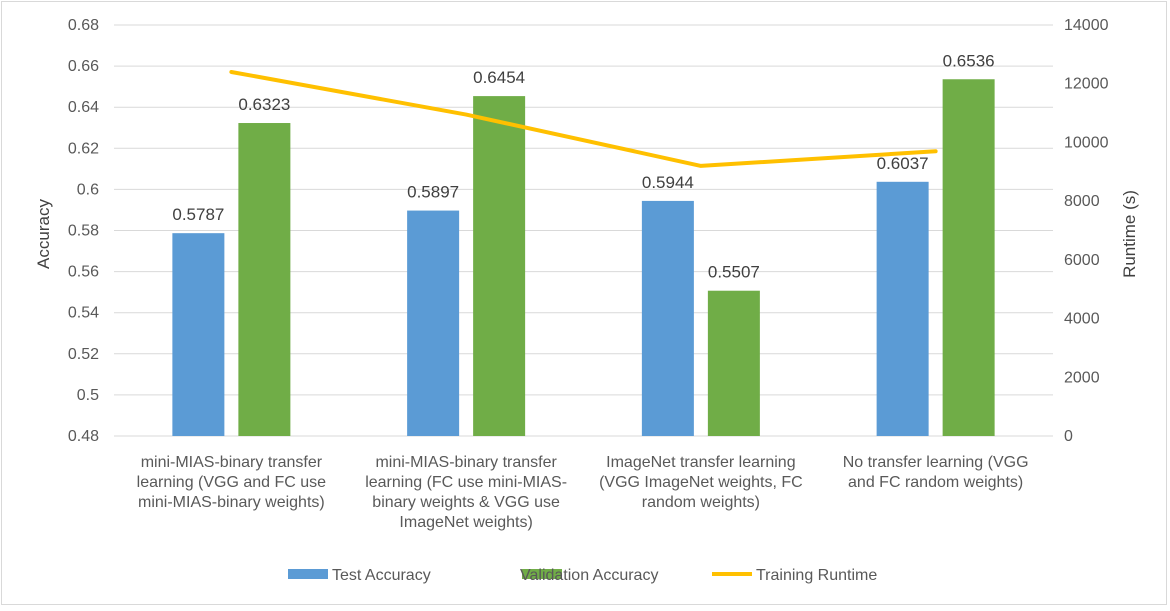 This screenshot has height=611, width=1170. Describe the element at coordinates (935, 482) in the screenshot. I see `category-label: and FC random weights)` at that location.